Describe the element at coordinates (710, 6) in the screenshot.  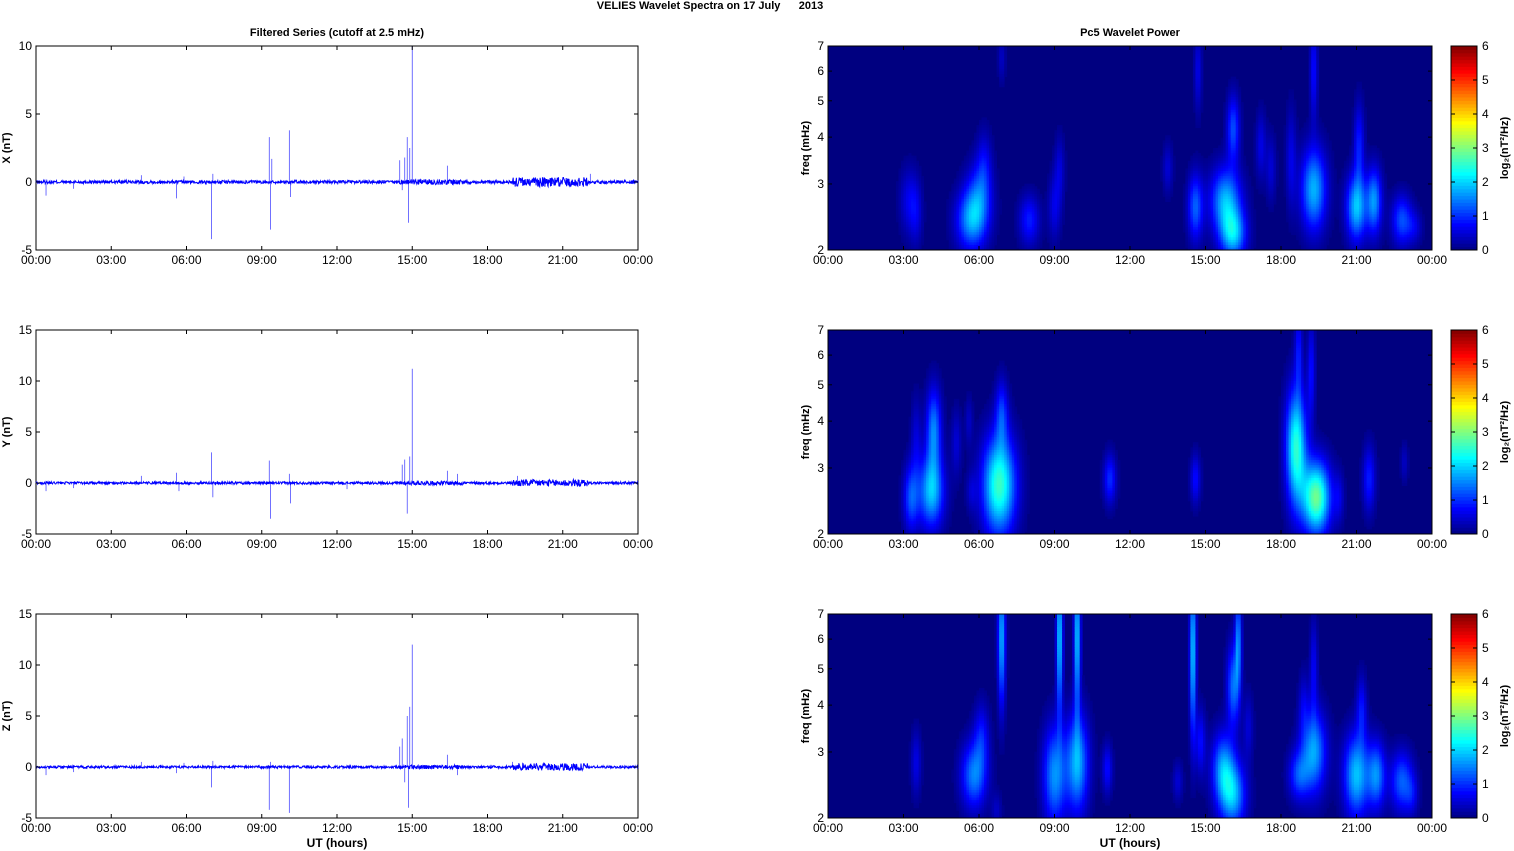
I see `figure-title: VELIES Wavelet Spectra on 17 July 2013` at that location.